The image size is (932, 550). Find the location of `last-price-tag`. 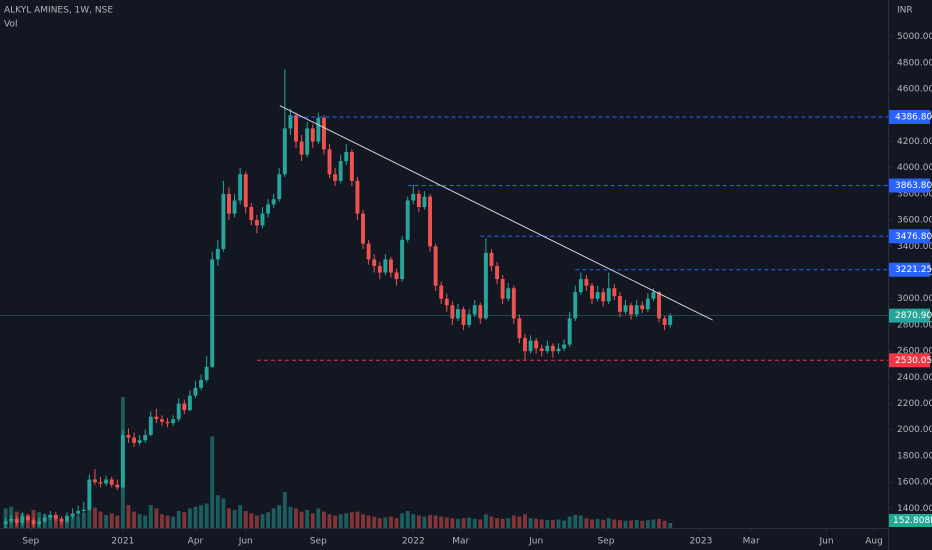

last-price-tag is located at coordinates (909, 315).